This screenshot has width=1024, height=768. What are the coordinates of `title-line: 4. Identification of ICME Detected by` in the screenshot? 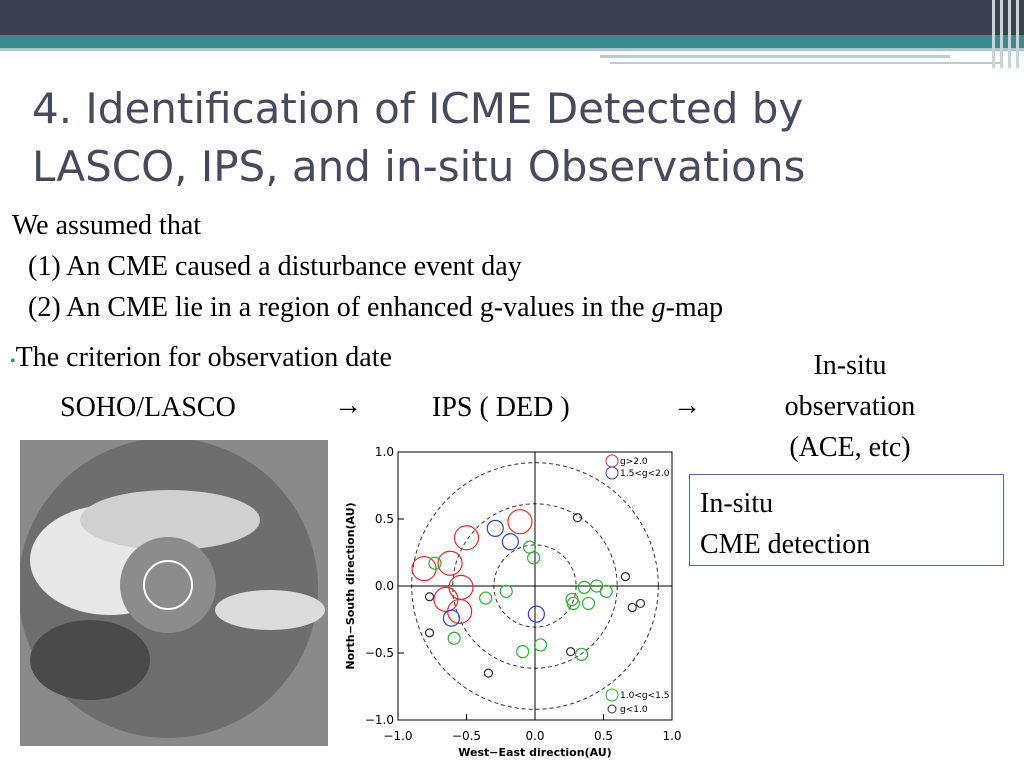 It's located at (418, 108).